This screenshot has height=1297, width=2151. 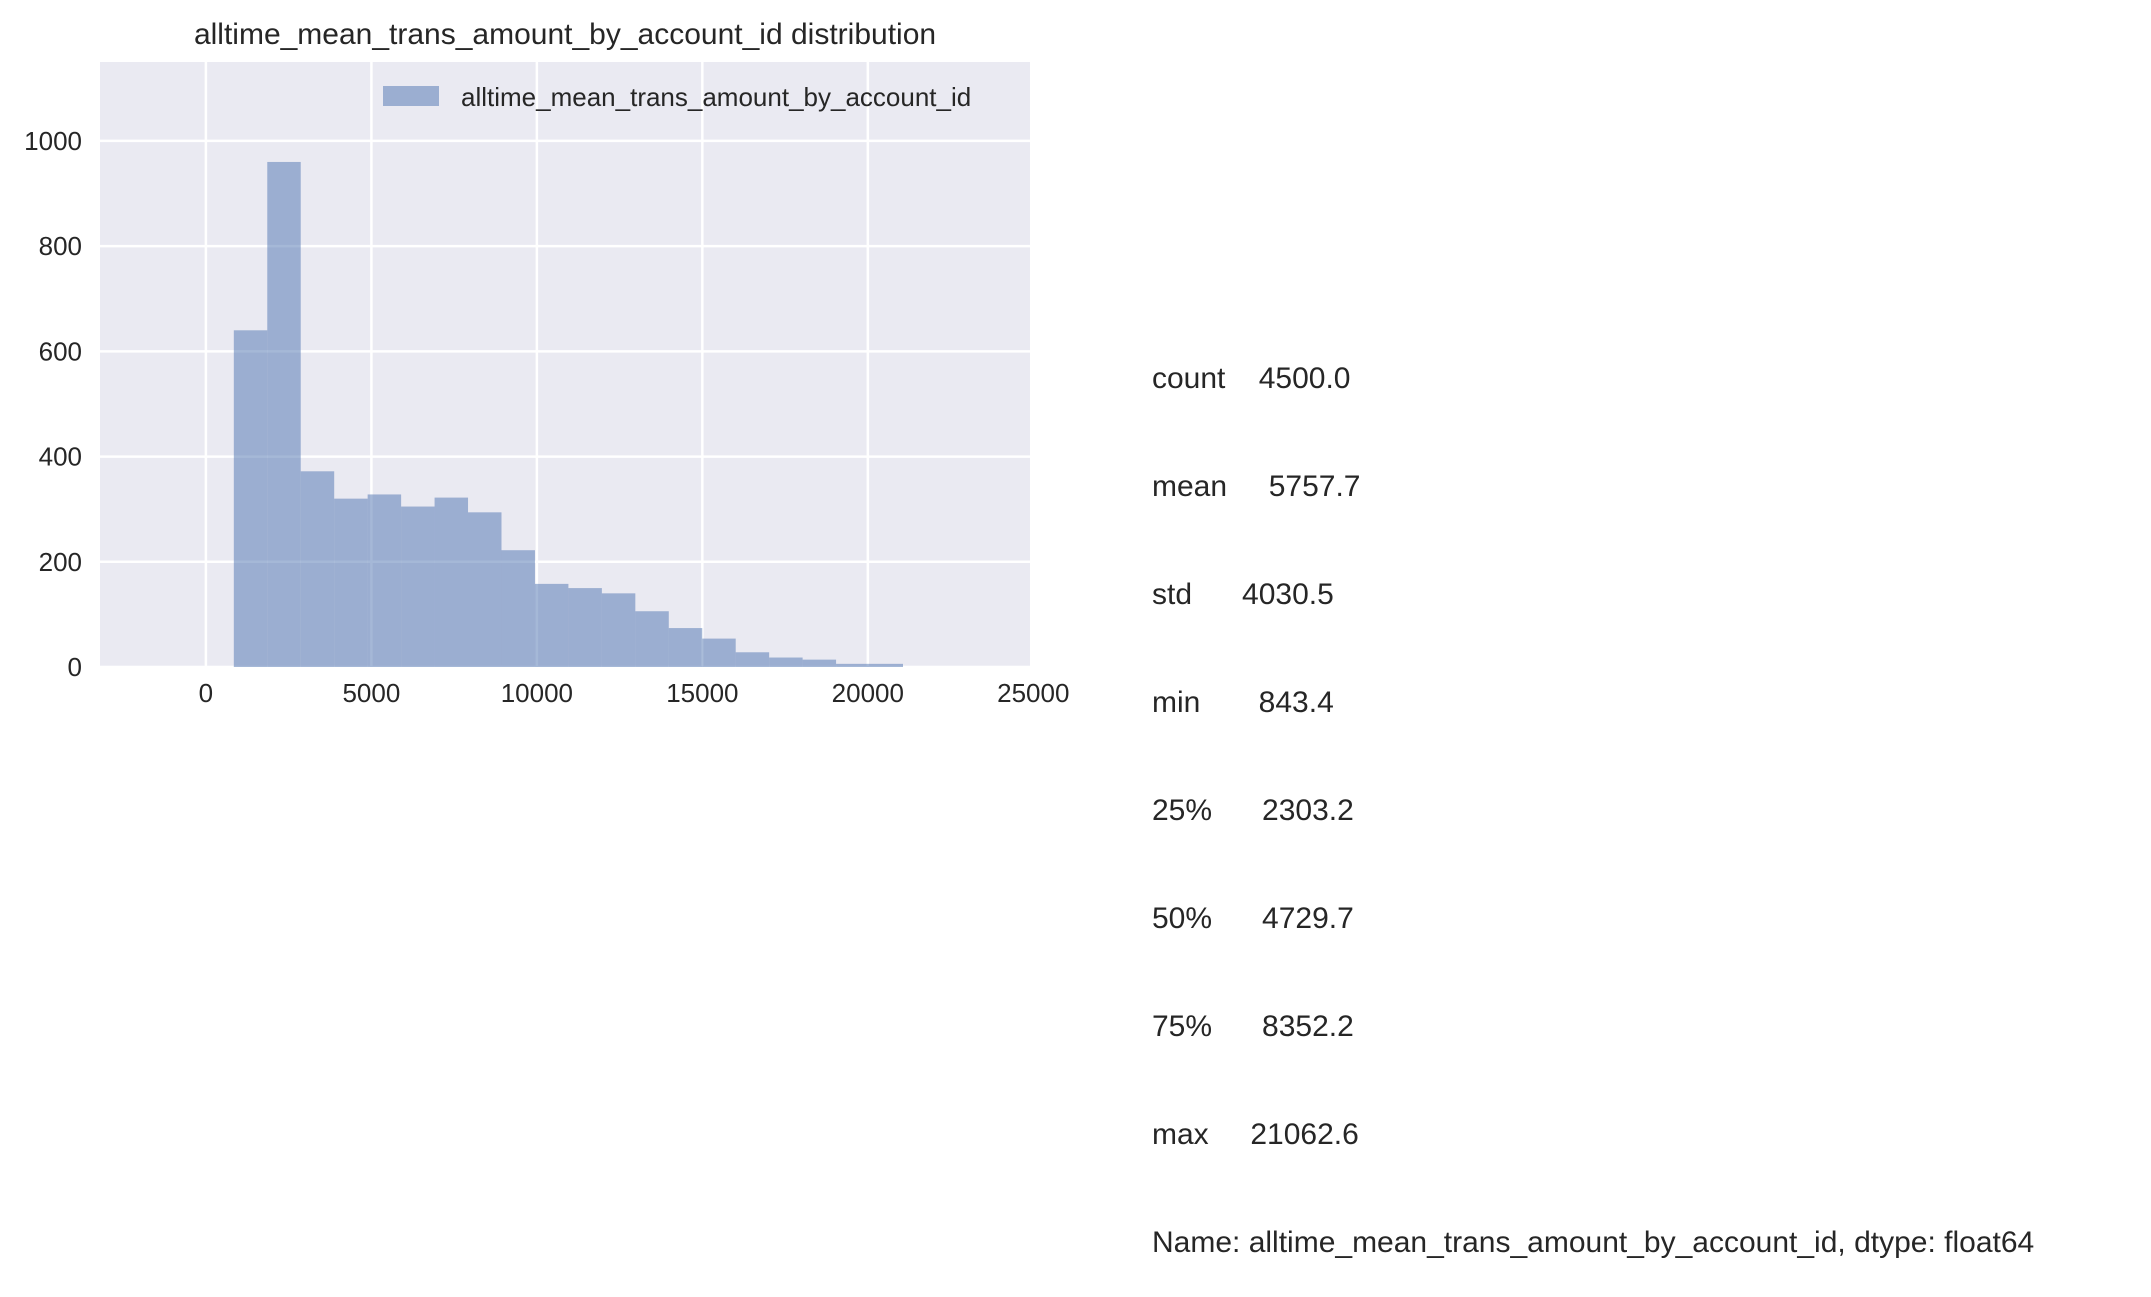 What do you see at coordinates (1033, 693) in the screenshot?
I see `x-tick-label: 25000` at bounding box center [1033, 693].